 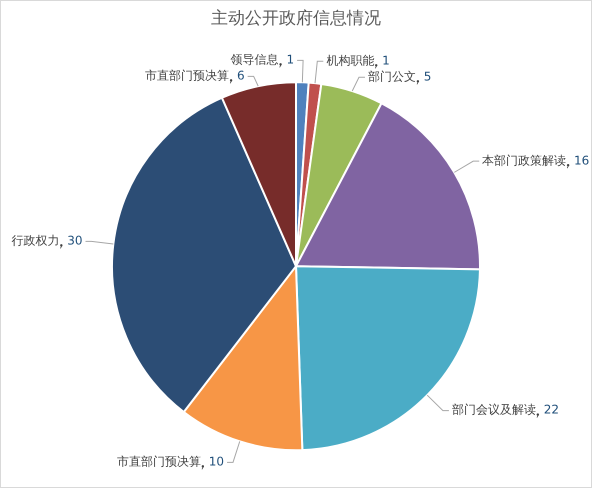 I want to click on slice-label: 行政权力, so click(x=35, y=240).